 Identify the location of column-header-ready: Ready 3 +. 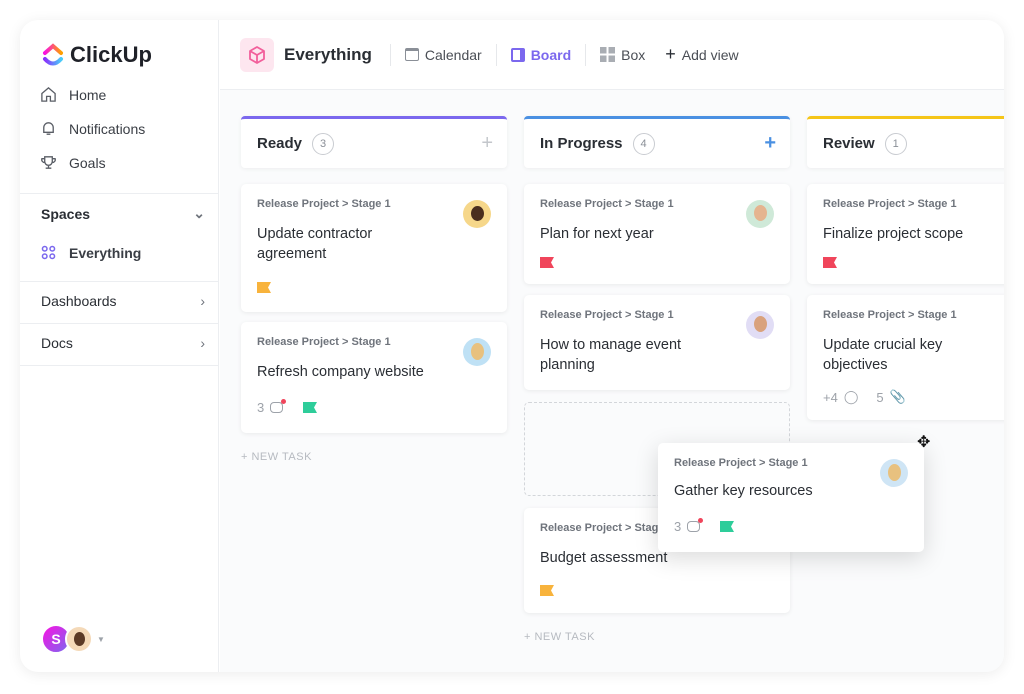
(374, 142).